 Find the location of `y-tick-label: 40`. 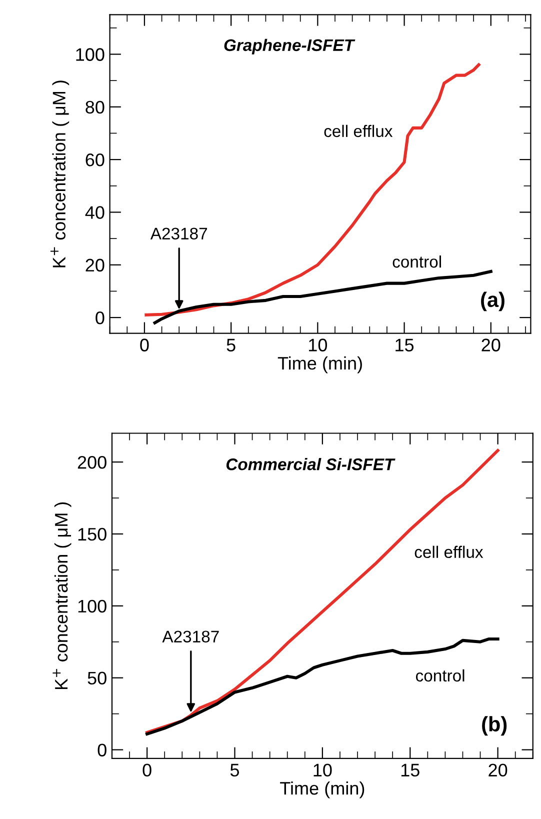

y-tick-label: 40 is located at coordinates (94, 212).